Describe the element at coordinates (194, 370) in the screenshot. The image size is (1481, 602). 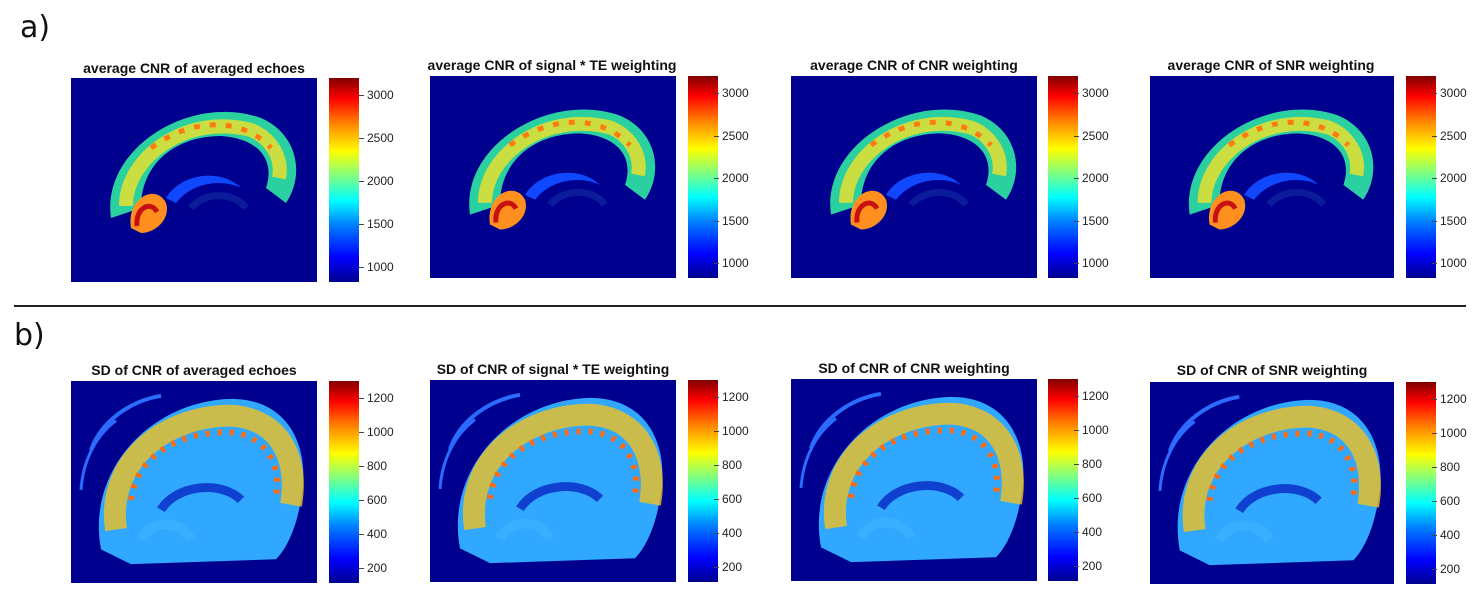
I see `map-title: SD of CNR of averaged echoes` at that location.